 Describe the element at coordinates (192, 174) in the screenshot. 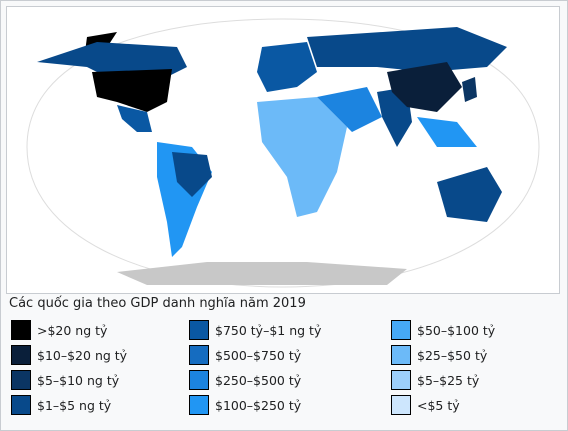

I see `brazil` at that location.